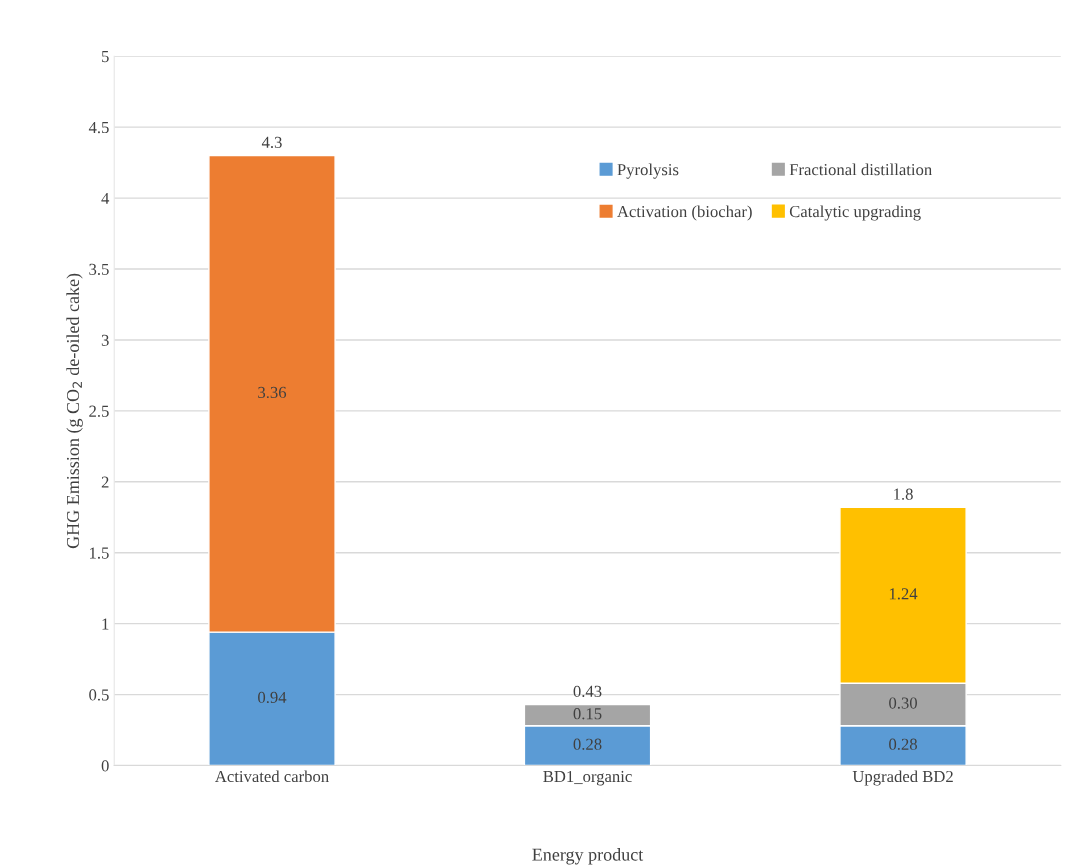 This screenshot has width=1088, height=865. I want to click on x-tick-label: Activated carbon, so click(272, 776).